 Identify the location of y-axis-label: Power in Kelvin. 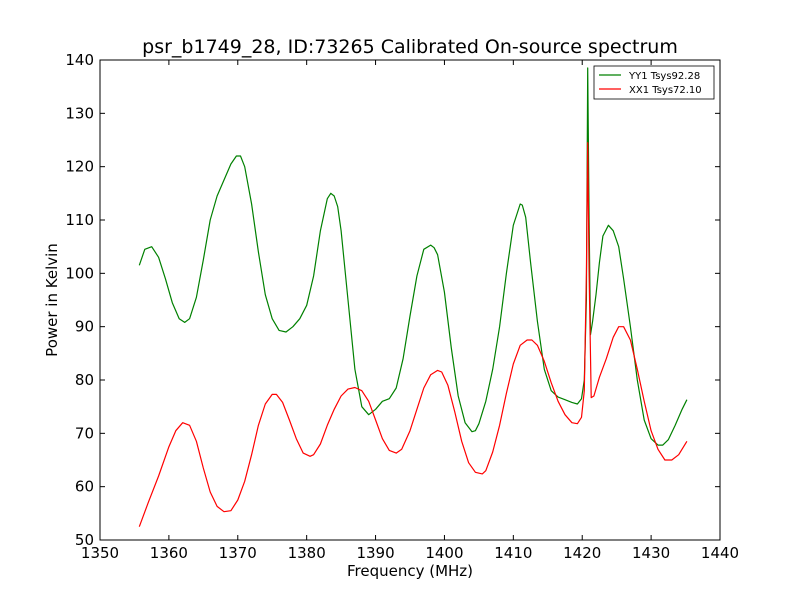
(52, 300).